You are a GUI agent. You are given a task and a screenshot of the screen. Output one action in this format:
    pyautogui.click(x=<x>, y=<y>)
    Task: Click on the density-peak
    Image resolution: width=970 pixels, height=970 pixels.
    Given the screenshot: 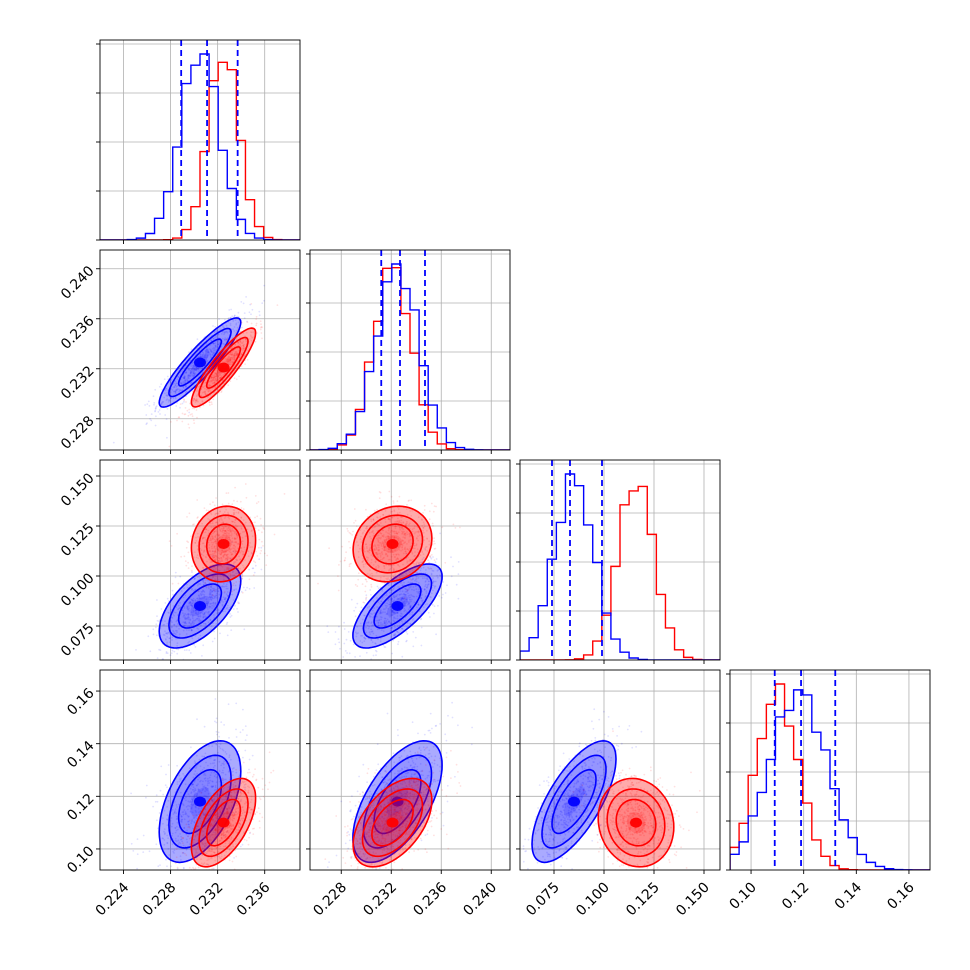 What is the action you would take?
    pyautogui.click(x=223, y=367)
    